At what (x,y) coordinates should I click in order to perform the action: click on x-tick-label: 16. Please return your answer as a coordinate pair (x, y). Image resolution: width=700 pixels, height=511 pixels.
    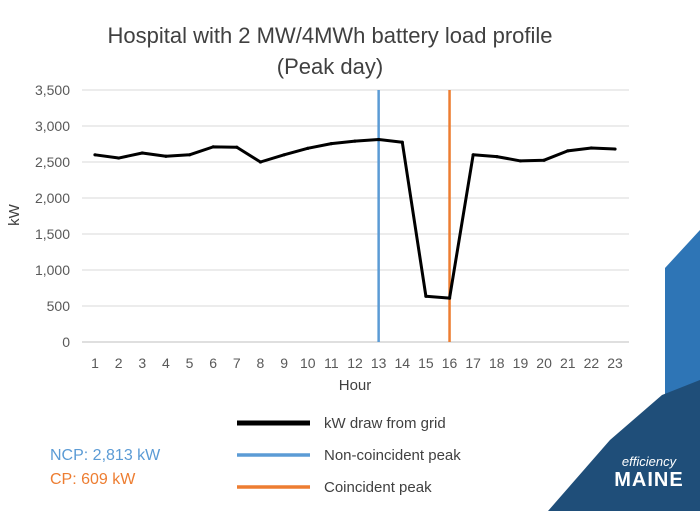
    Looking at the image, I should click on (450, 363).